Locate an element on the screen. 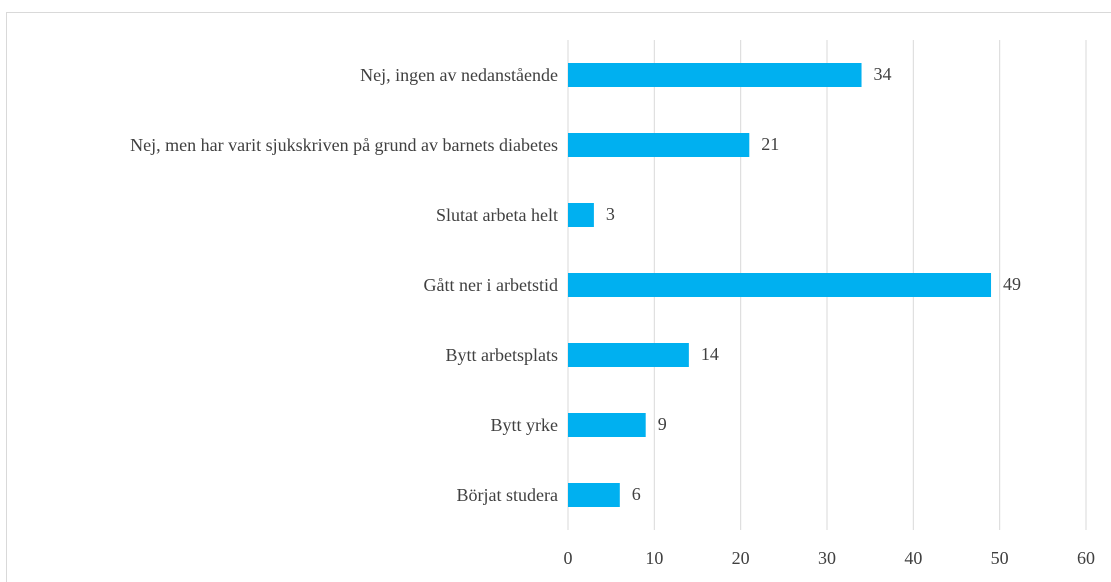 The height and width of the screenshot is (582, 1111). value-label: 21 is located at coordinates (770, 144).